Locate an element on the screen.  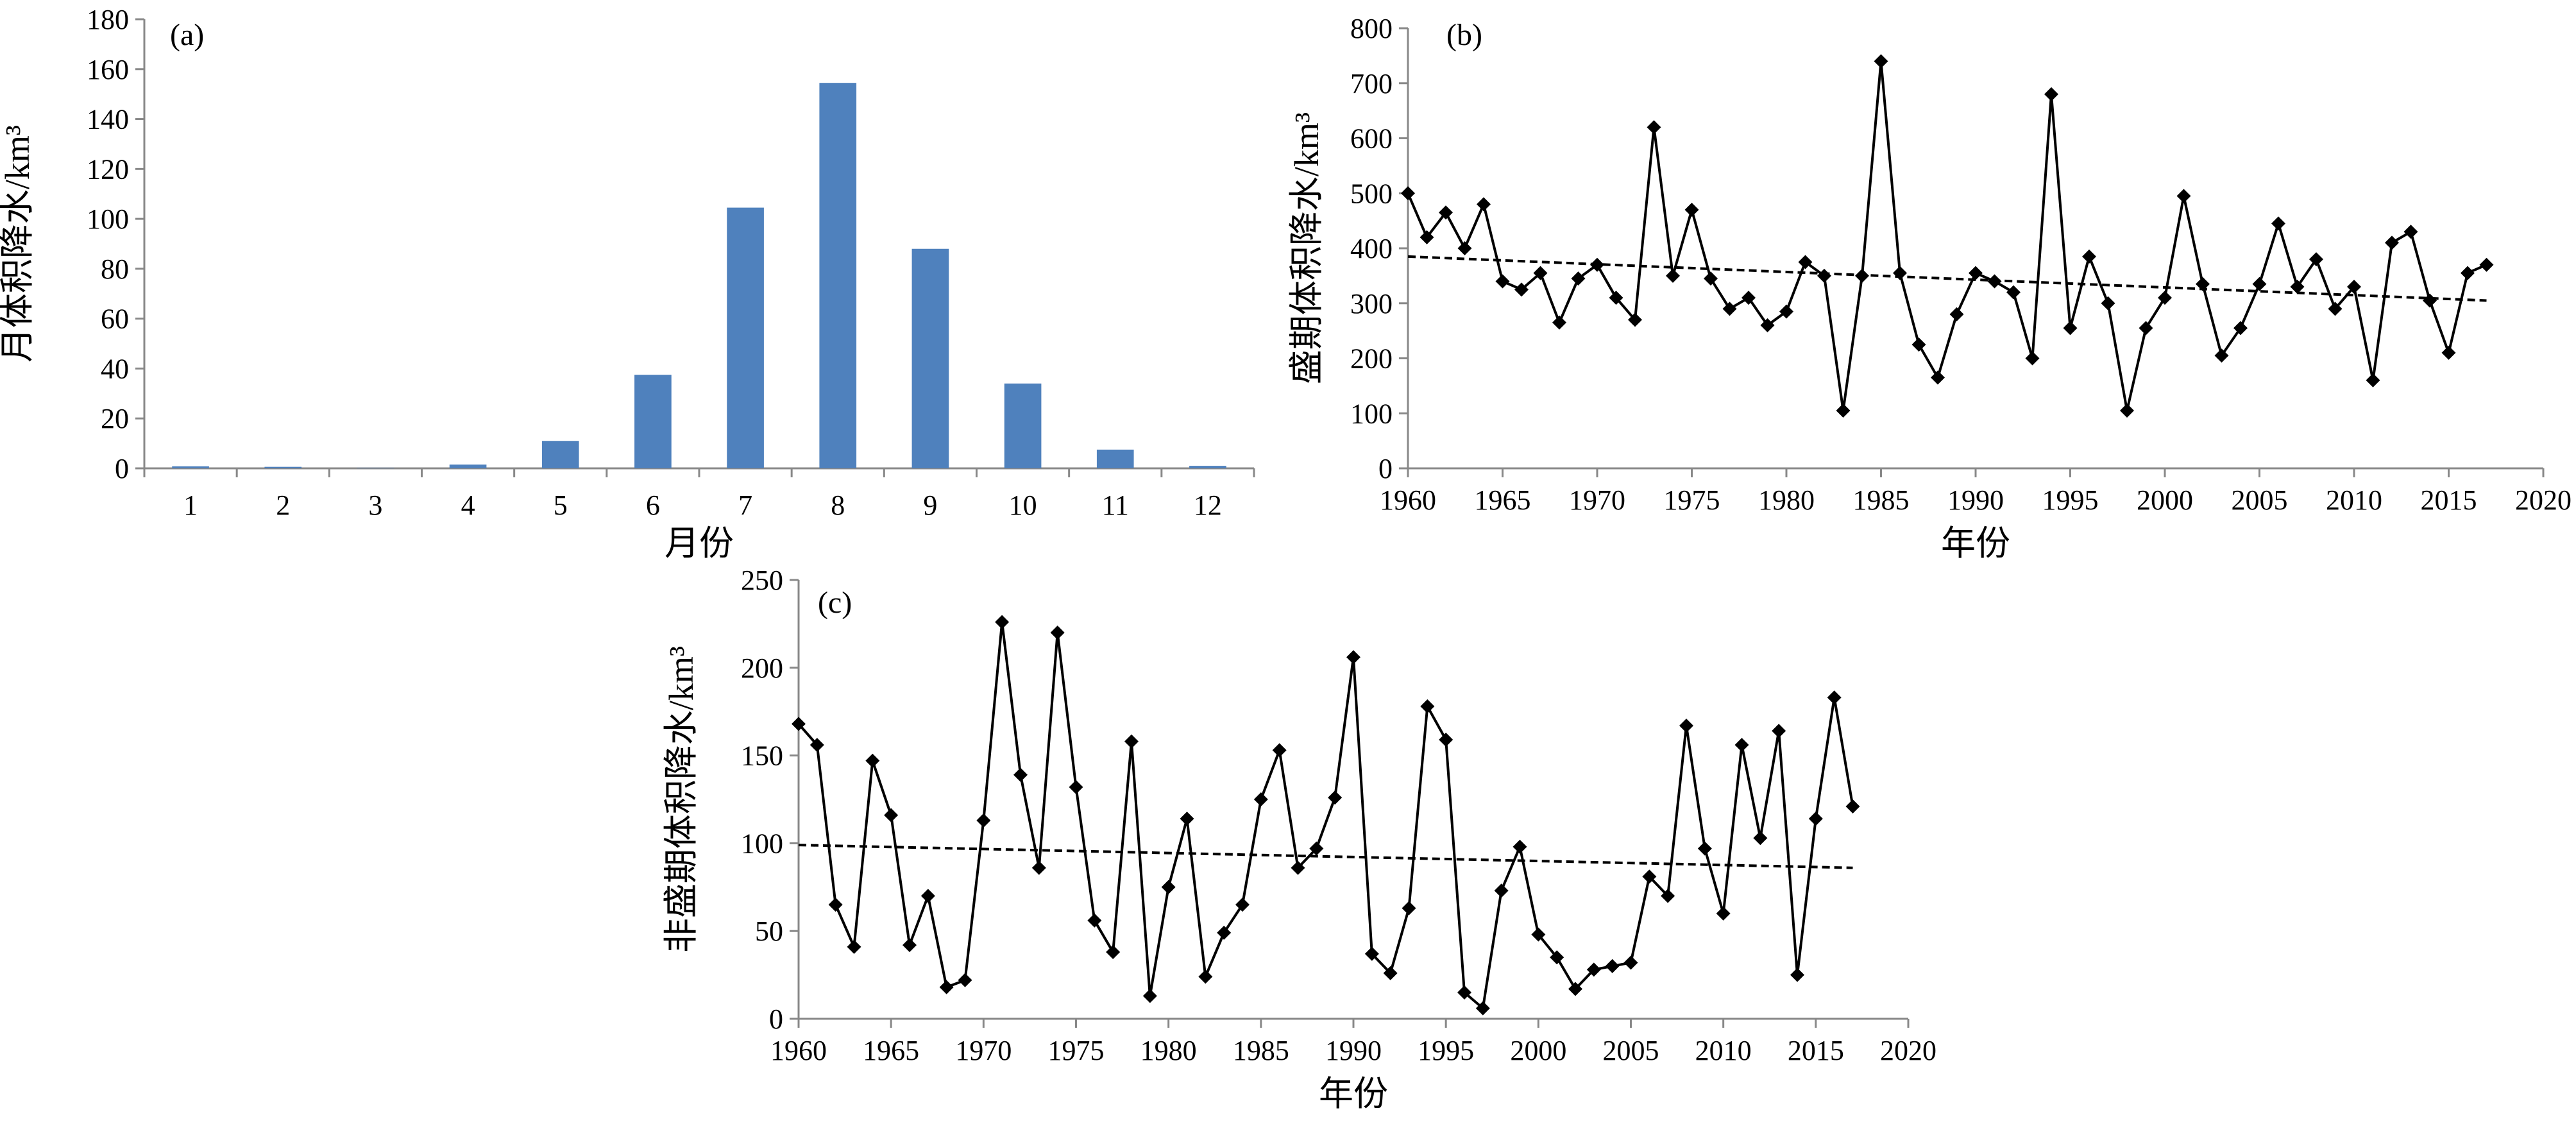
point-1967 is located at coordinates (927, 896).